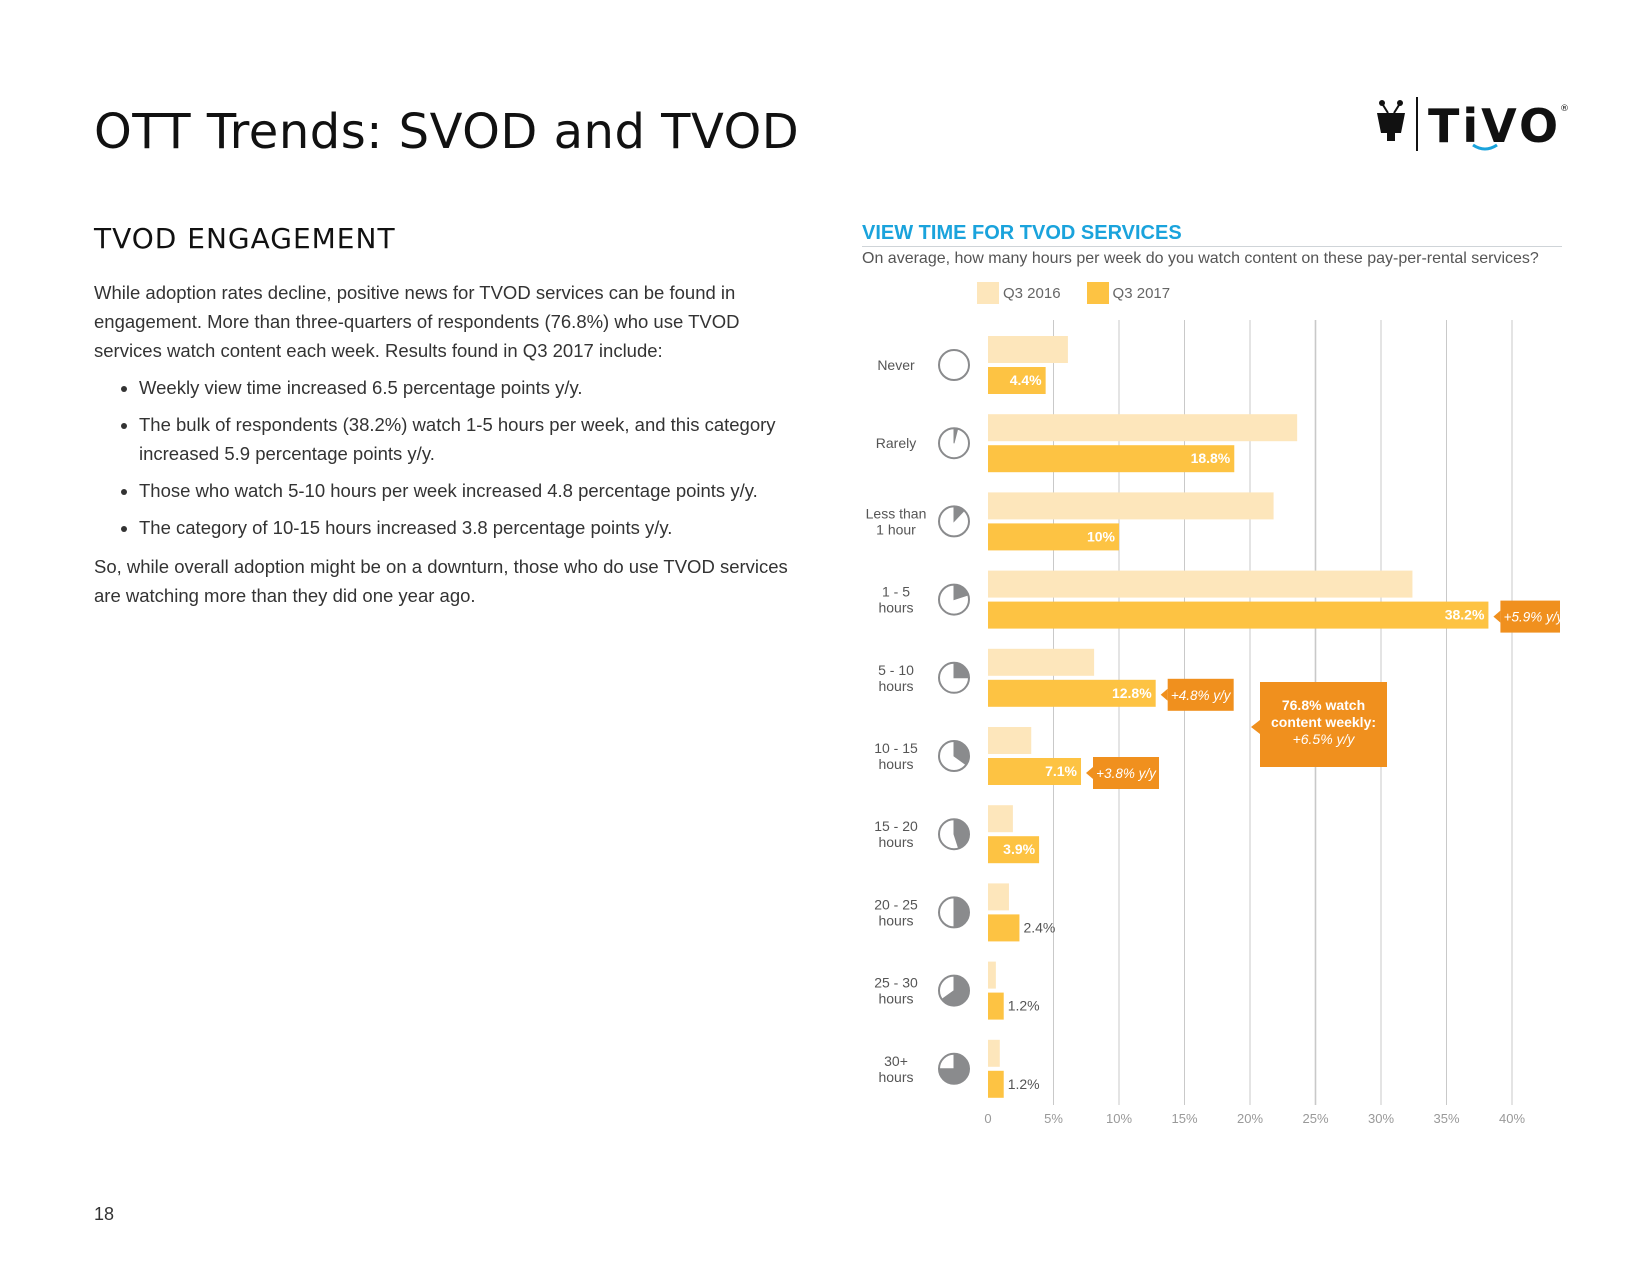 The image size is (1650, 1275). Describe the element at coordinates (1119, 1118) in the screenshot. I see `x-tick-label: 10%` at that location.